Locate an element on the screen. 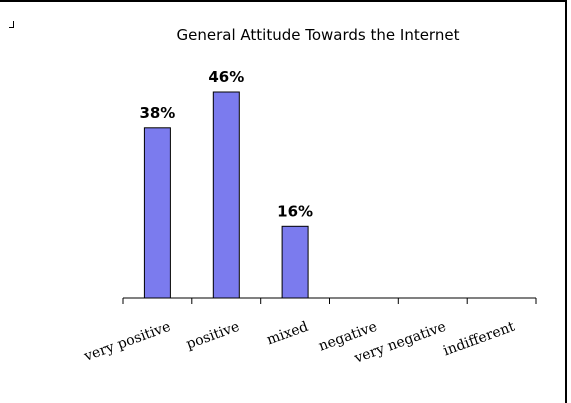 This screenshot has width=571, height=403. x-tick-label-indifferent: indifferent is located at coordinates (479, 339).